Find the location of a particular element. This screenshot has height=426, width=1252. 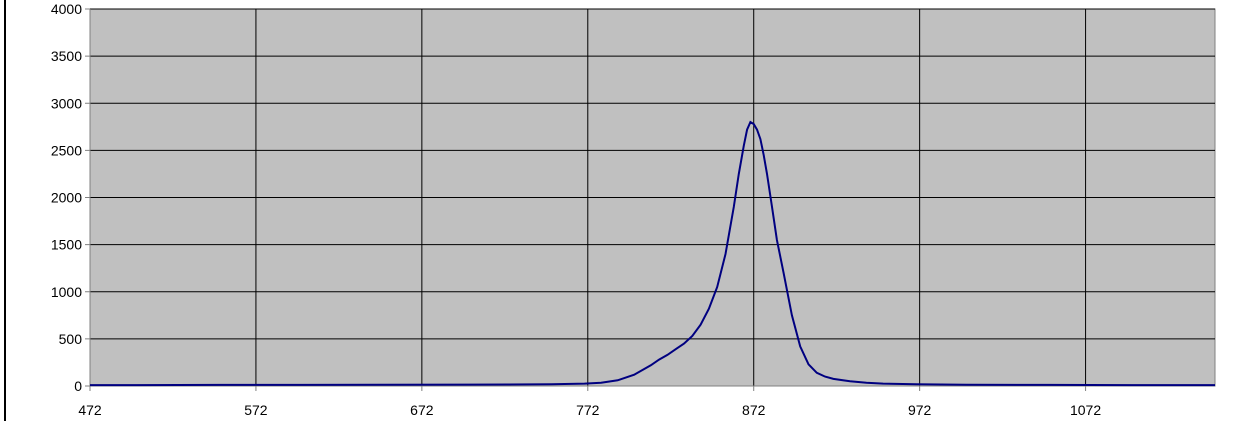

y-tick-label: 4000 is located at coordinates (66, 9).